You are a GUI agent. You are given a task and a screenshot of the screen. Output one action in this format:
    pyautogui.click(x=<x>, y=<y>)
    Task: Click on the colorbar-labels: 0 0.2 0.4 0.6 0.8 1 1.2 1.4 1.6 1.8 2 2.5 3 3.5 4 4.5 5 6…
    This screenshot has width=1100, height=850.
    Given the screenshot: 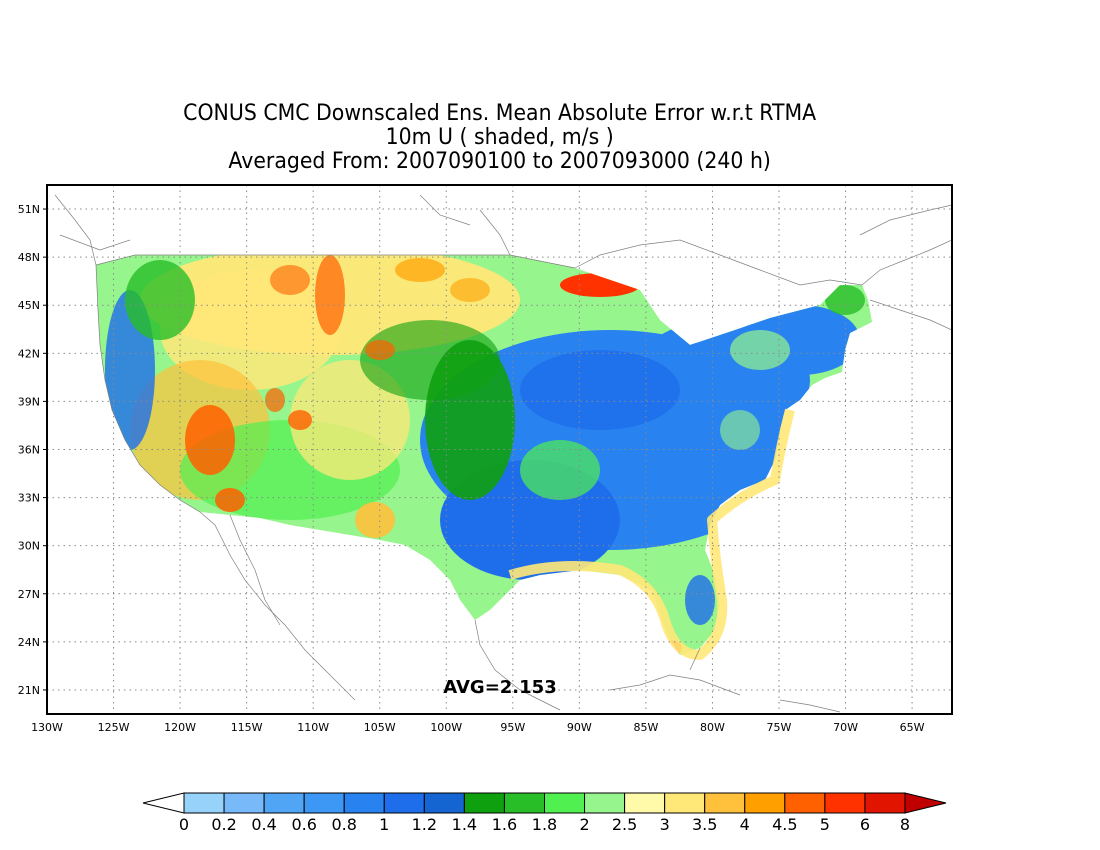 What is the action you would take?
    pyautogui.click(x=544, y=824)
    